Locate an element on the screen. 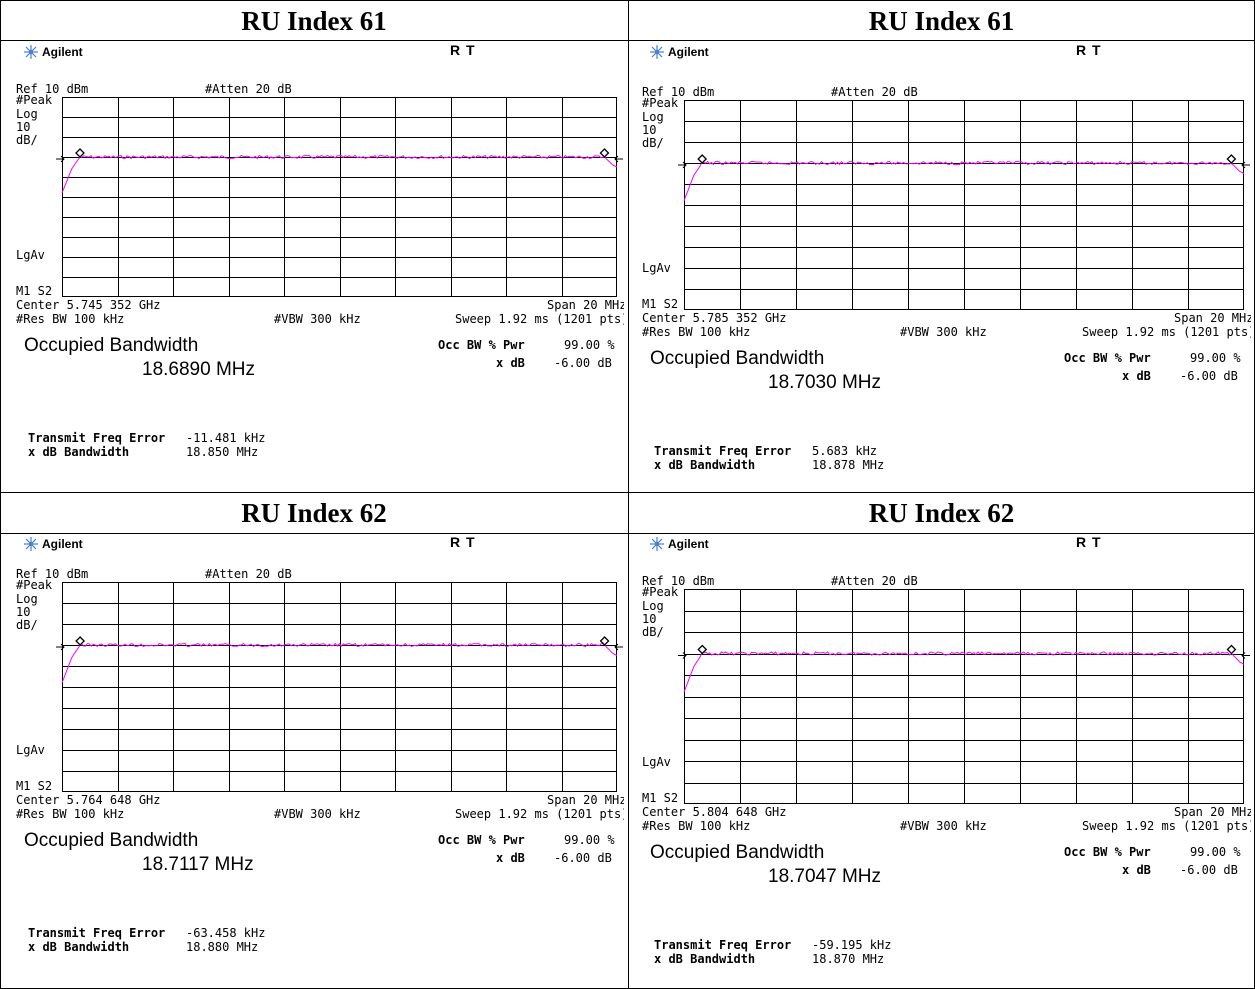 The height and width of the screenshot is (989, 1255). title-row-divider-top is located at coordinates (627, 40).